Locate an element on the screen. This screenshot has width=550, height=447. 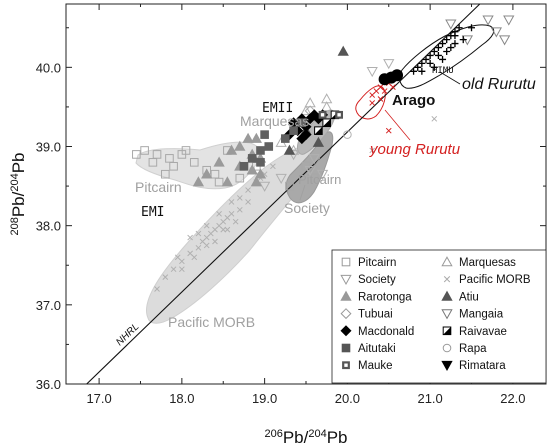
legend-label: Aitutaki is located at coordinates (377, 349).